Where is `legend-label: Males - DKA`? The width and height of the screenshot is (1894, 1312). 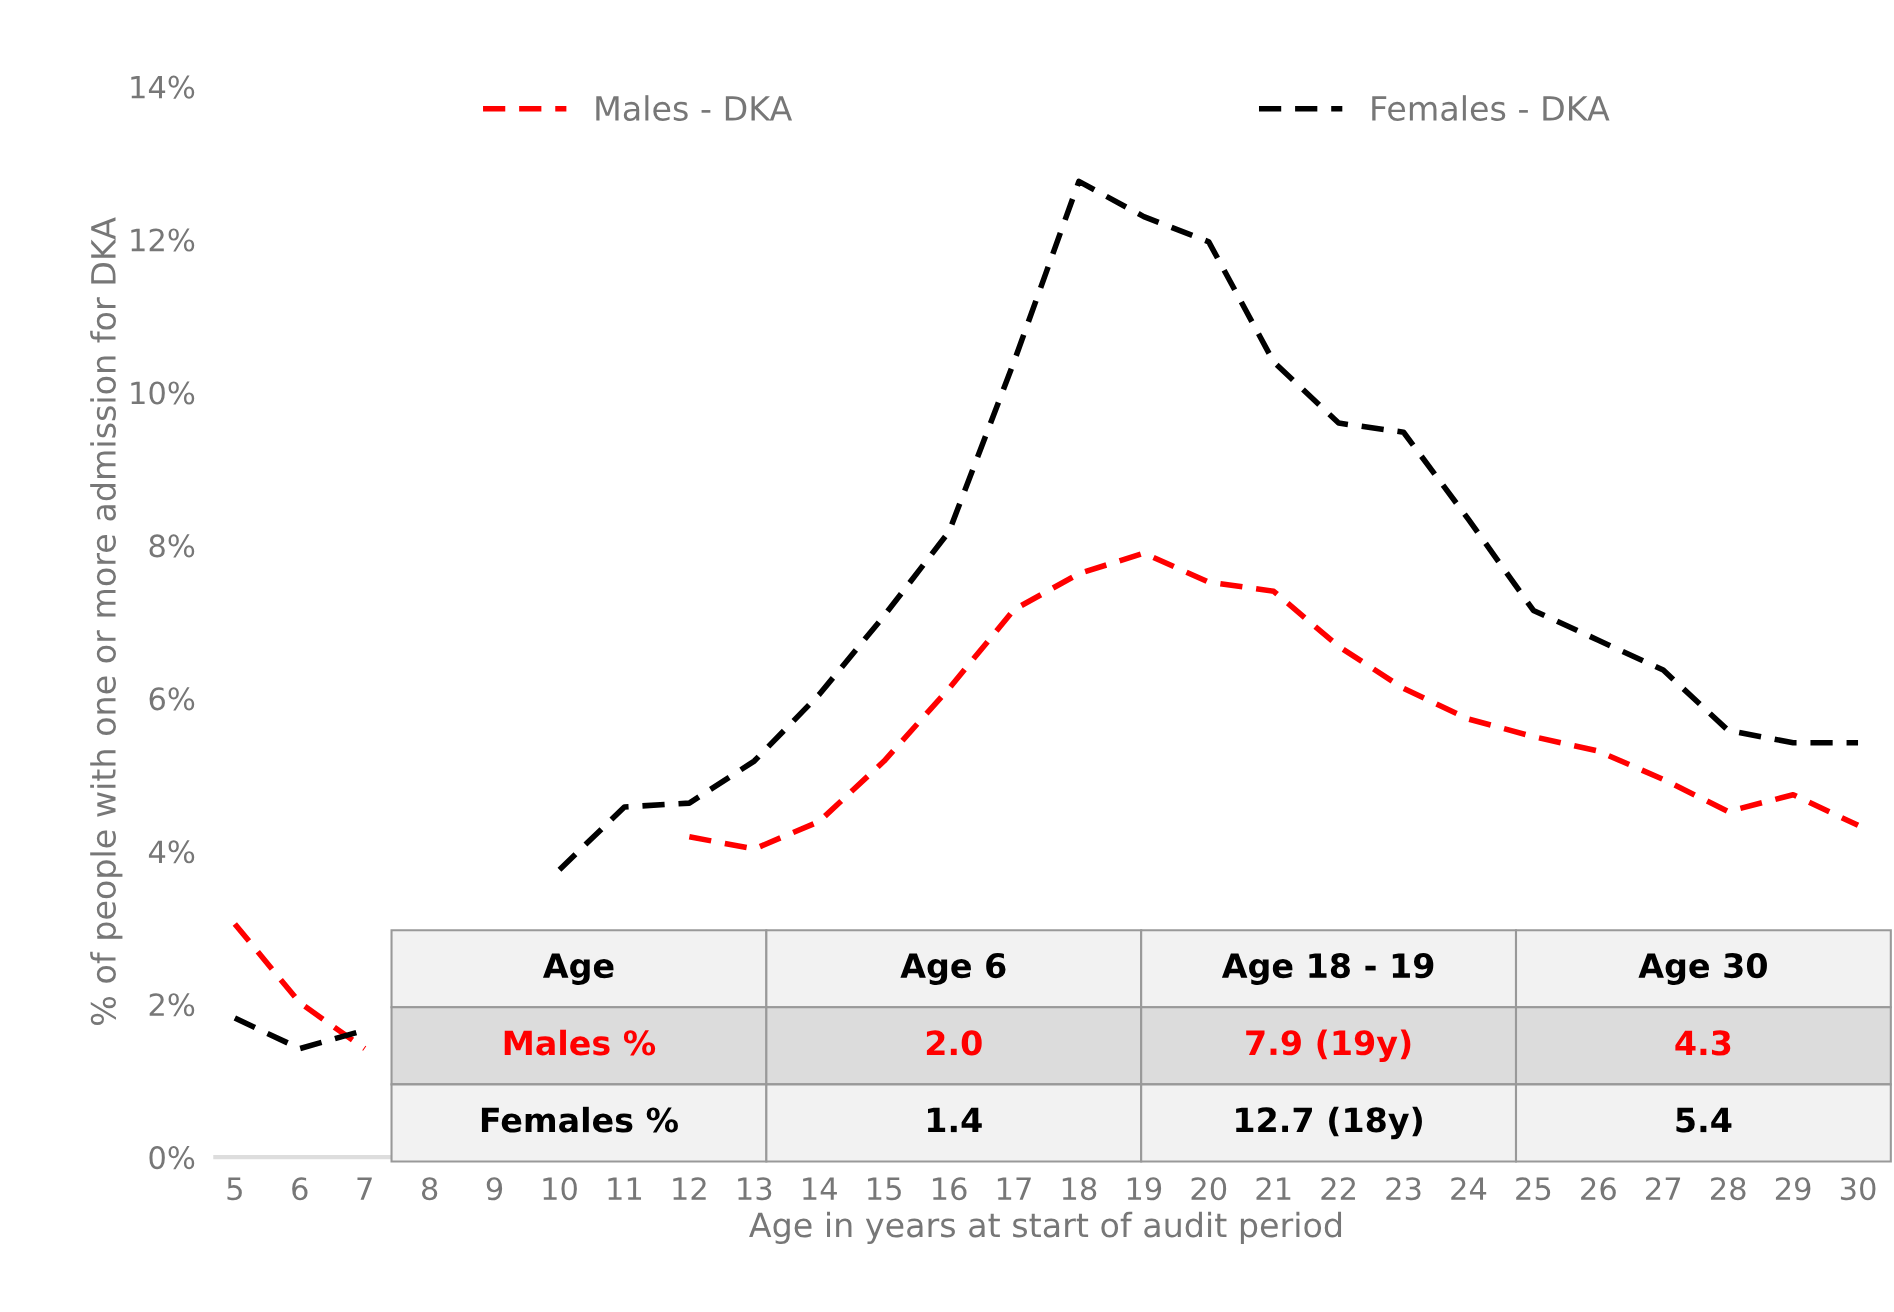 legend-label: Males - DKA is located at coordinates (694, 108).